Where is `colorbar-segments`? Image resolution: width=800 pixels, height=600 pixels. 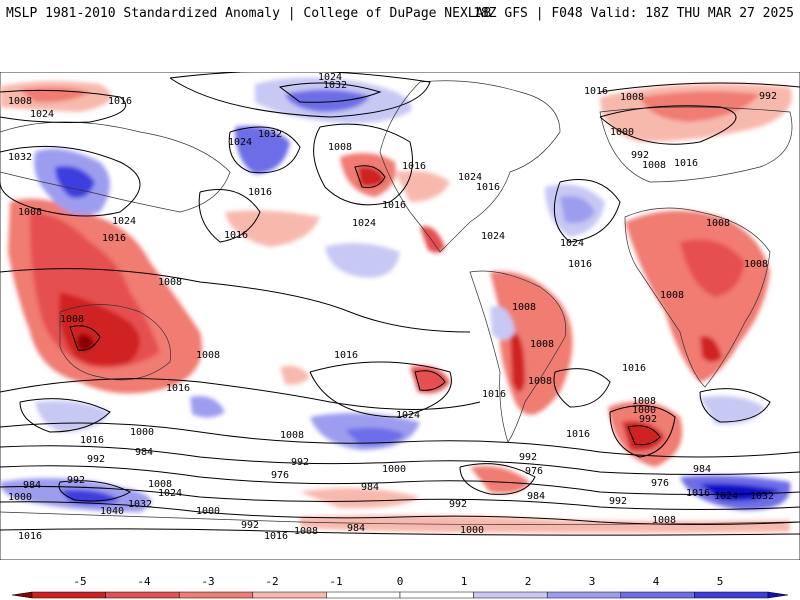 colorbar-segments is located at coordinates (400, 595).